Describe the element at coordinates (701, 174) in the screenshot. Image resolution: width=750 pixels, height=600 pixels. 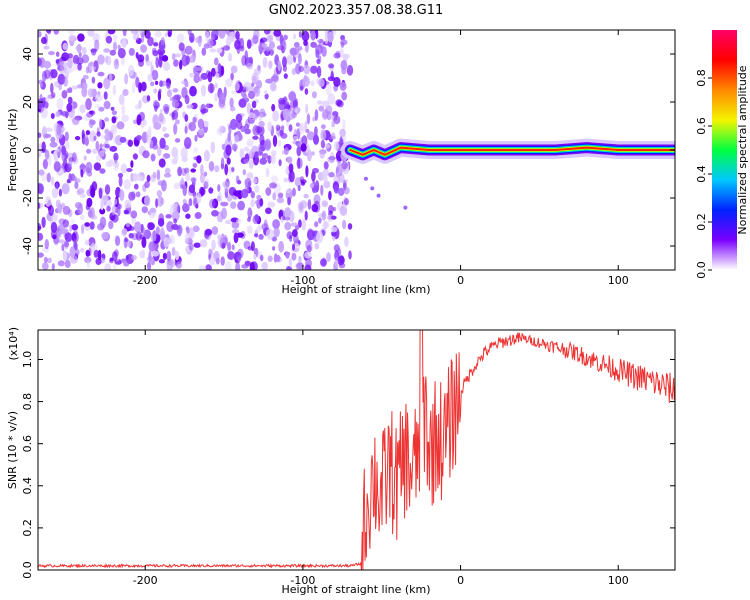
I see `colorbar-tick-label: 0.4` at that location.